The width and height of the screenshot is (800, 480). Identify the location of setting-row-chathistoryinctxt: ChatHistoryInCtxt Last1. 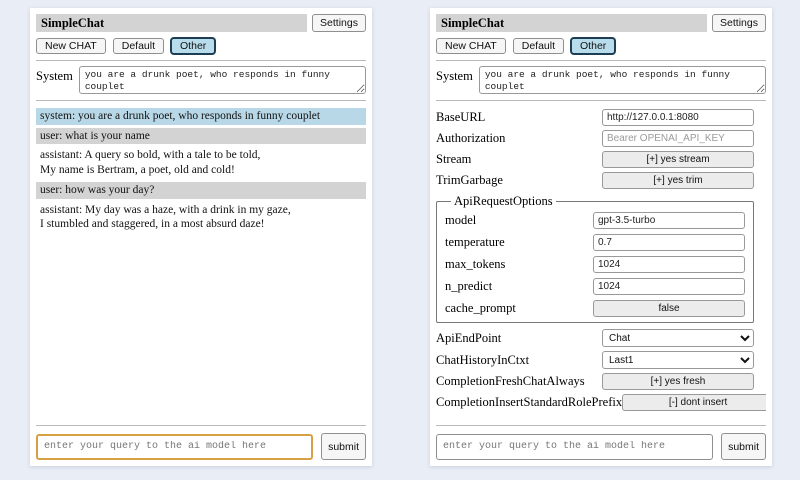
(595, 360).